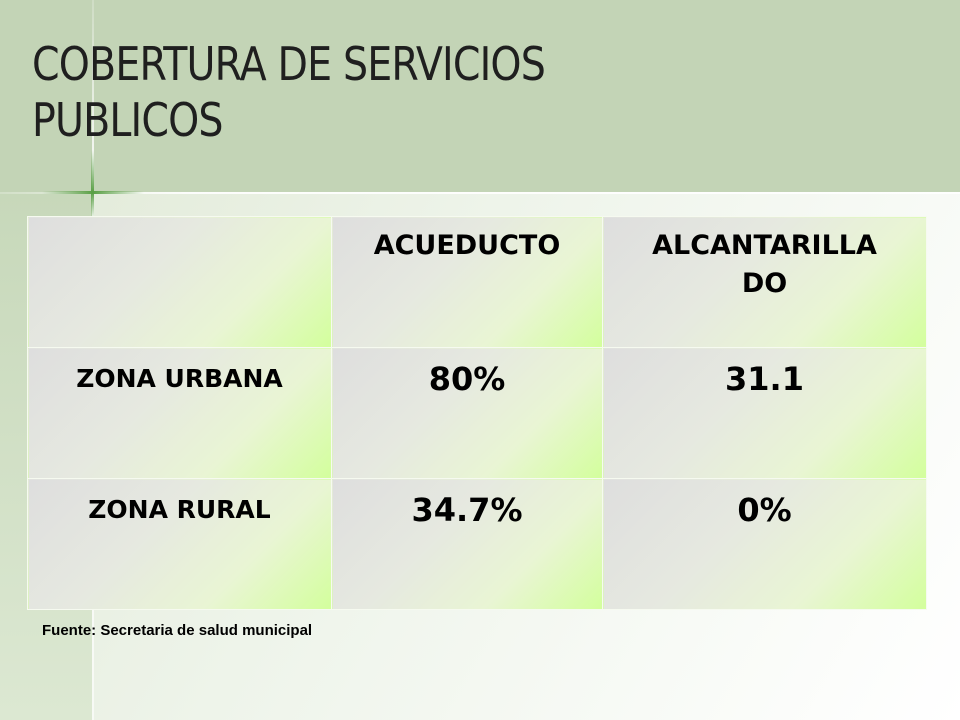 This screenshot has height=720, width=960. I want to click on row-label-cell: ZONA RURAL, so click(179, 544).